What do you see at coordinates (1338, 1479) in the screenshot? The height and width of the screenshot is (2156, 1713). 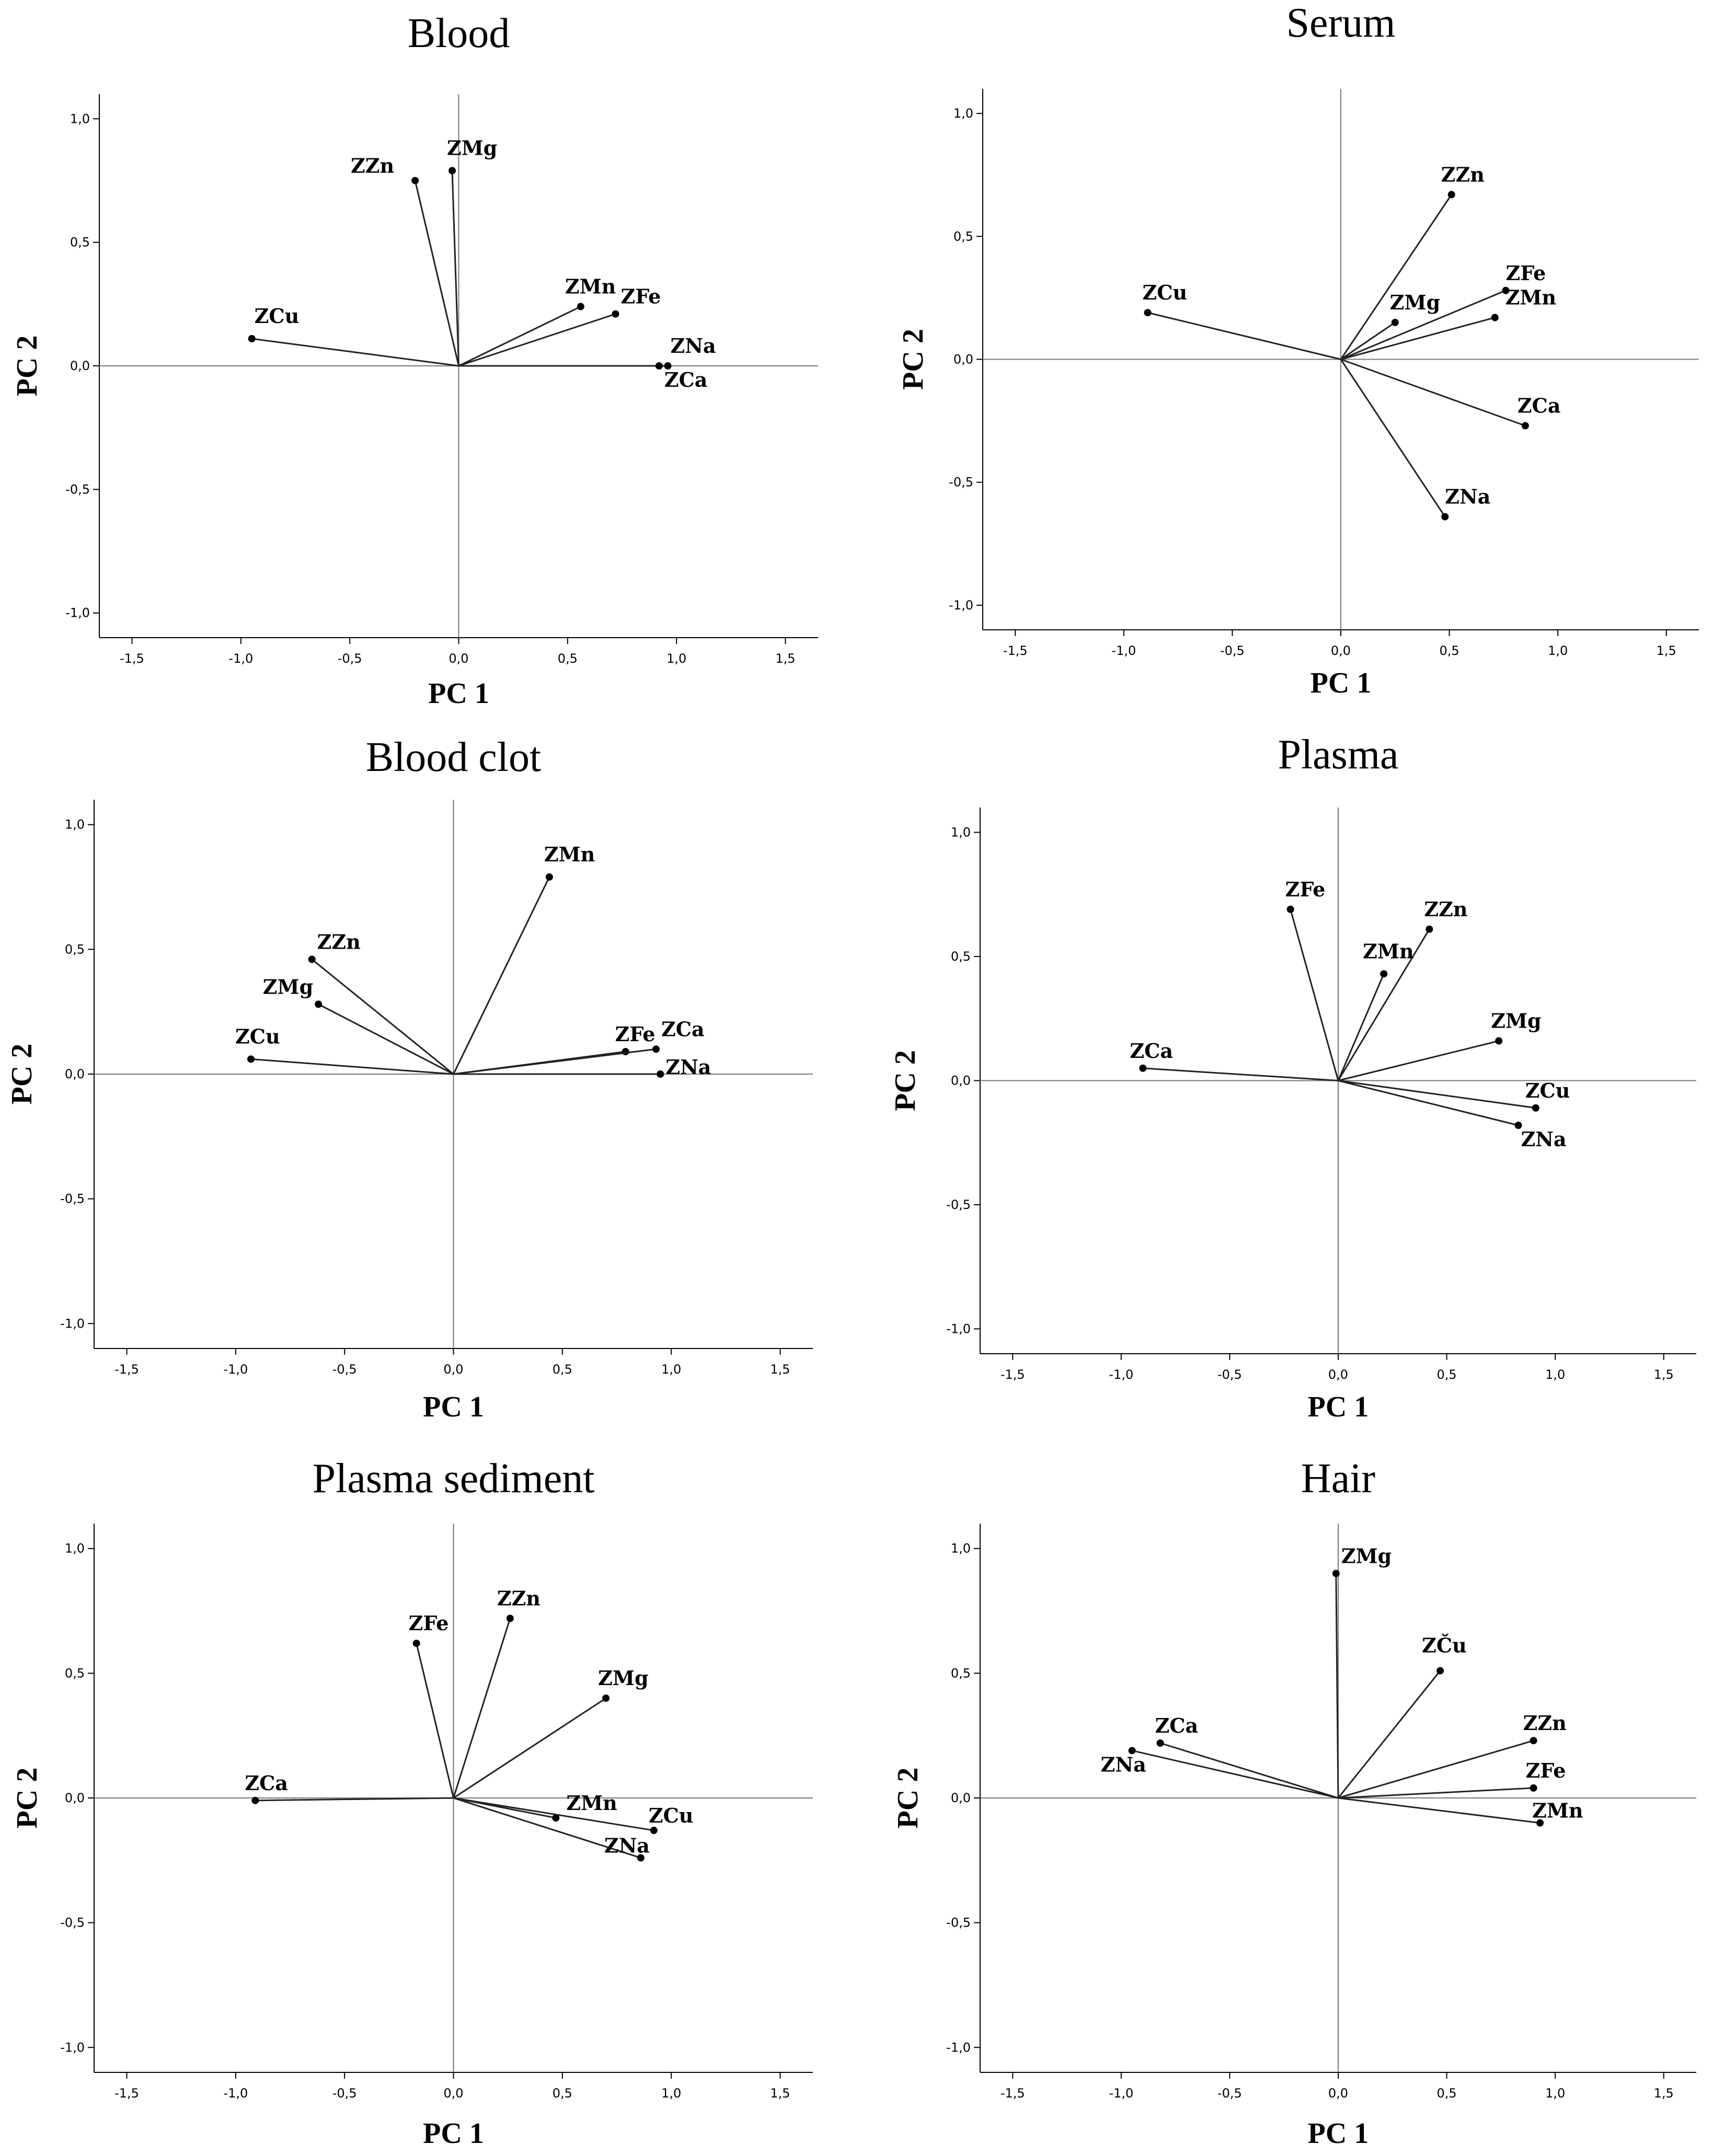 I see `chart-title: Hair` at bounding box center [1338, 1479].